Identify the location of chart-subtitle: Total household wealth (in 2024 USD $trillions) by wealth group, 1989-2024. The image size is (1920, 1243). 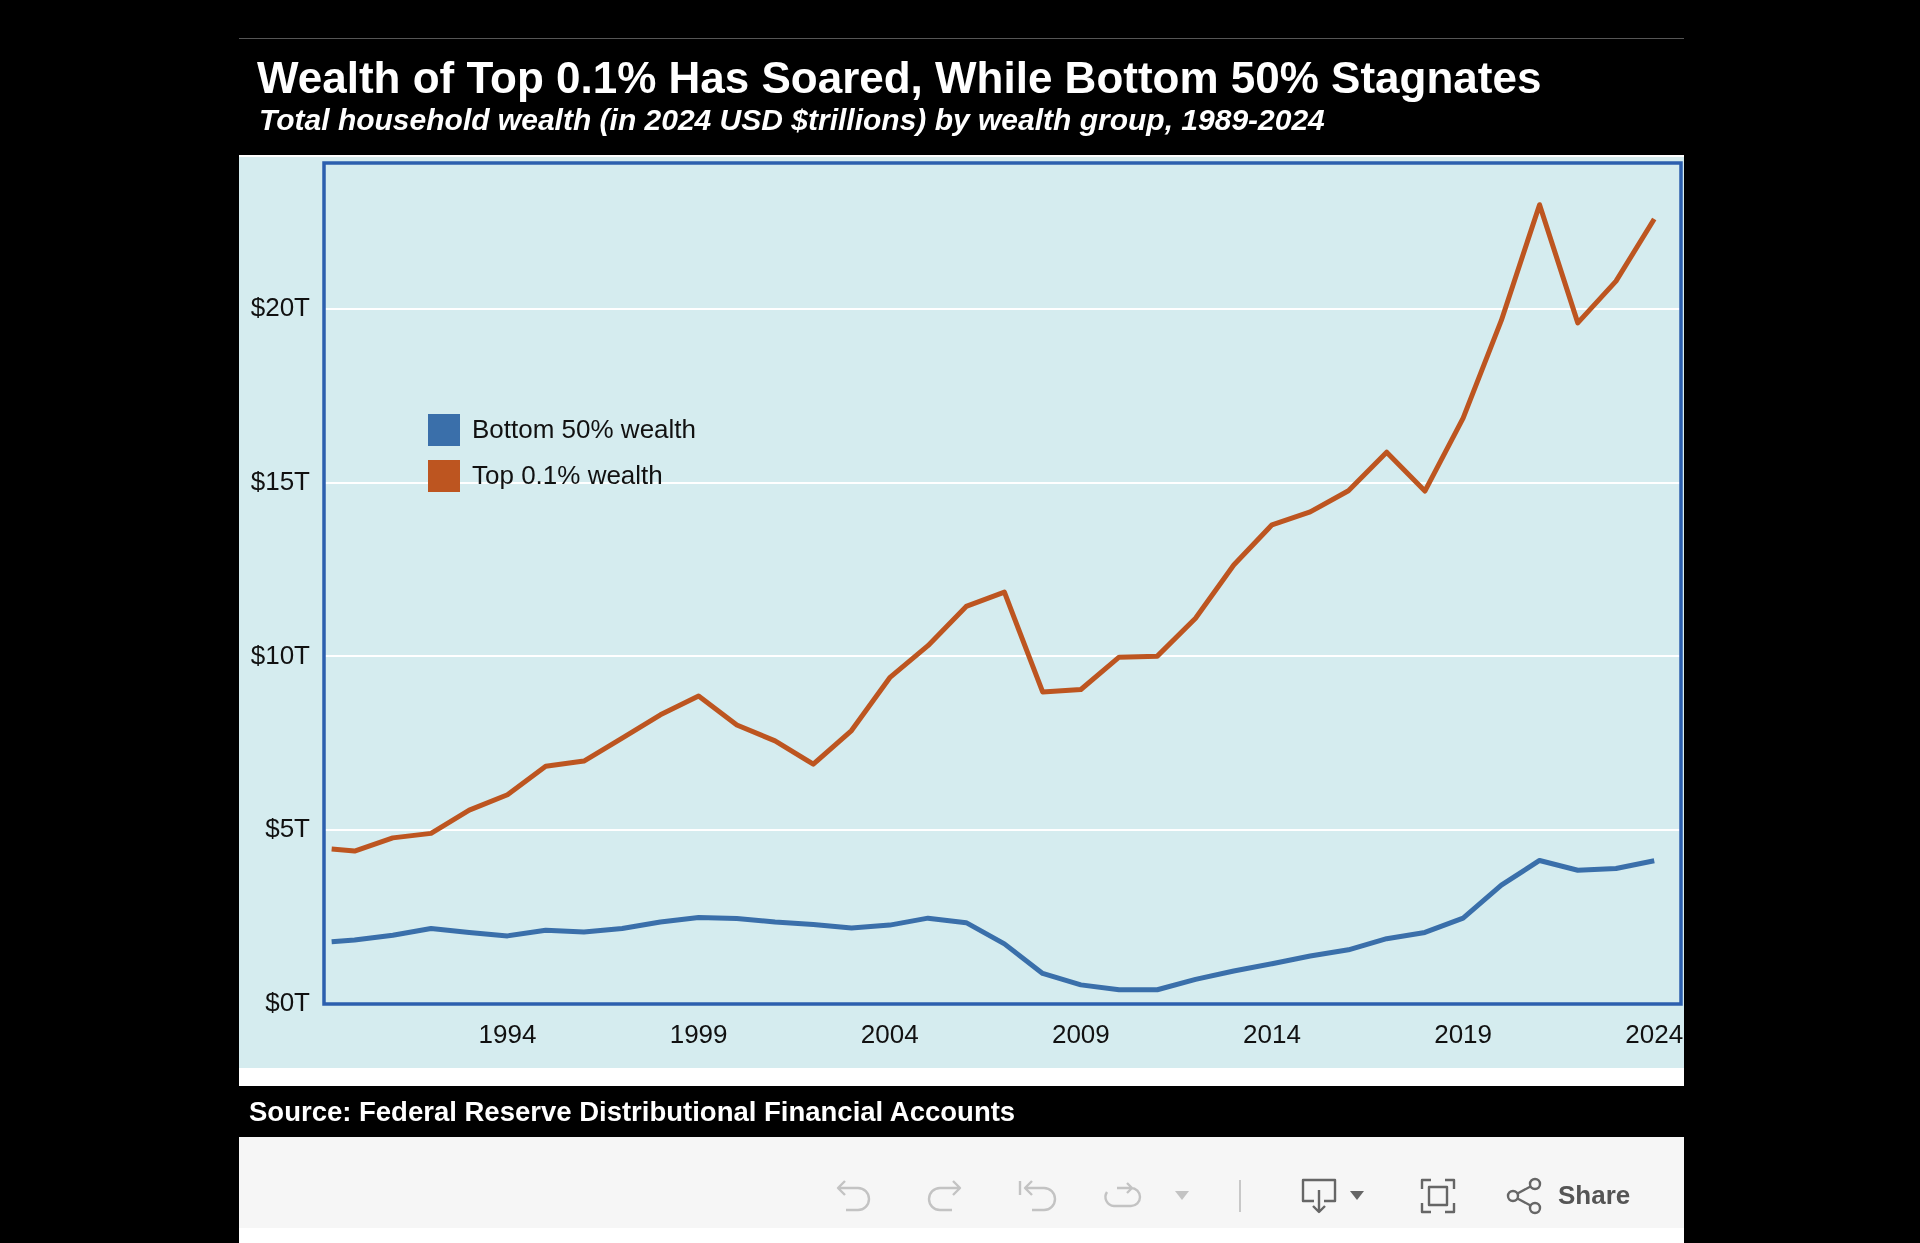
(792, 120).